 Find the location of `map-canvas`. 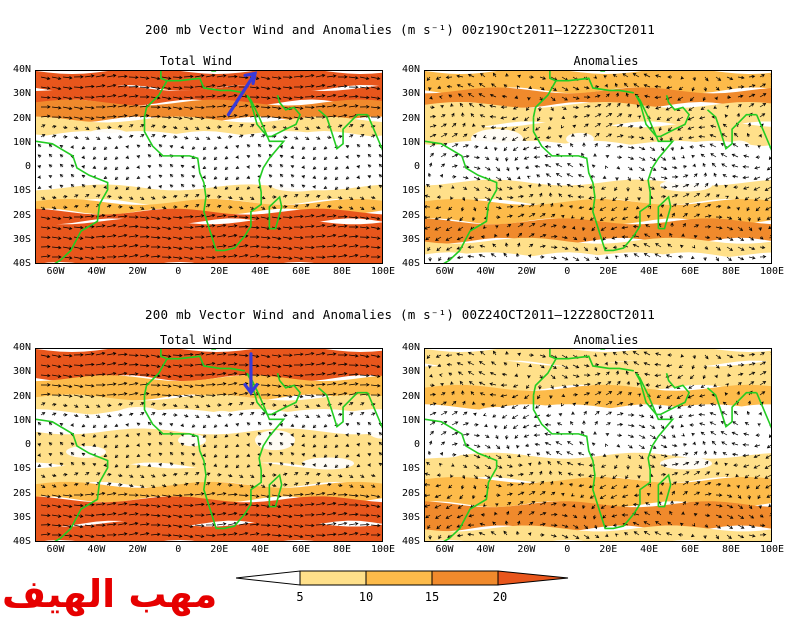

map-canvas is located at coordinates (598, 167).